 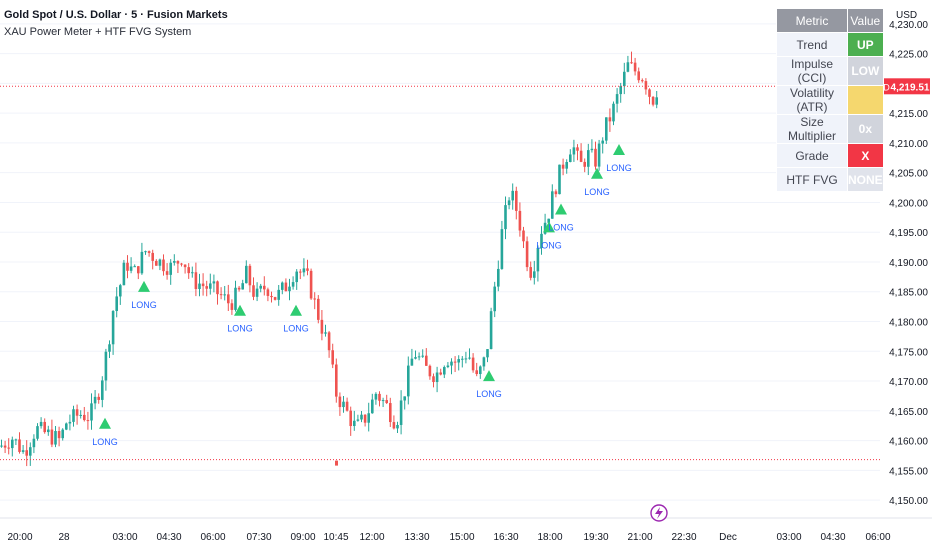 What do you see at coordinates (659, 513) in the screenshot?
I see `lightning-icon` at bounding box center [659, 513].